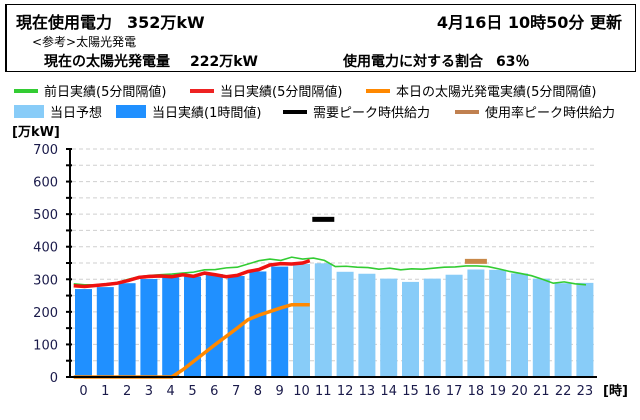  Describe the element at coordinates (166, 22) in the screenshot. I see `current-usage-value: 352万kW` at that location.